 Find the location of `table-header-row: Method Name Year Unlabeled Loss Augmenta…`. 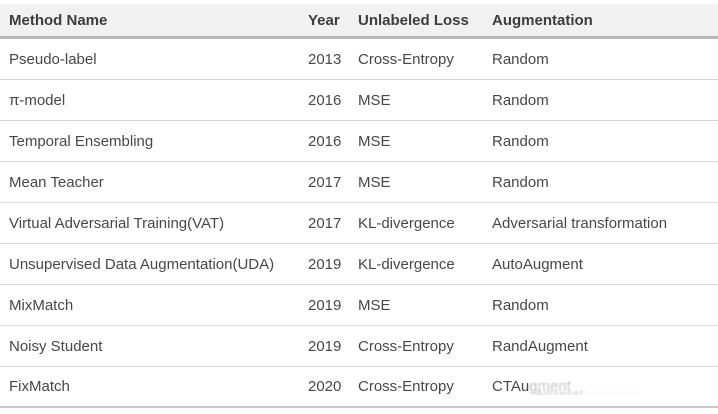

table-header-row: Method Name Year Unlabeled Loss Augmenta… is located at coordinates (359, 21).